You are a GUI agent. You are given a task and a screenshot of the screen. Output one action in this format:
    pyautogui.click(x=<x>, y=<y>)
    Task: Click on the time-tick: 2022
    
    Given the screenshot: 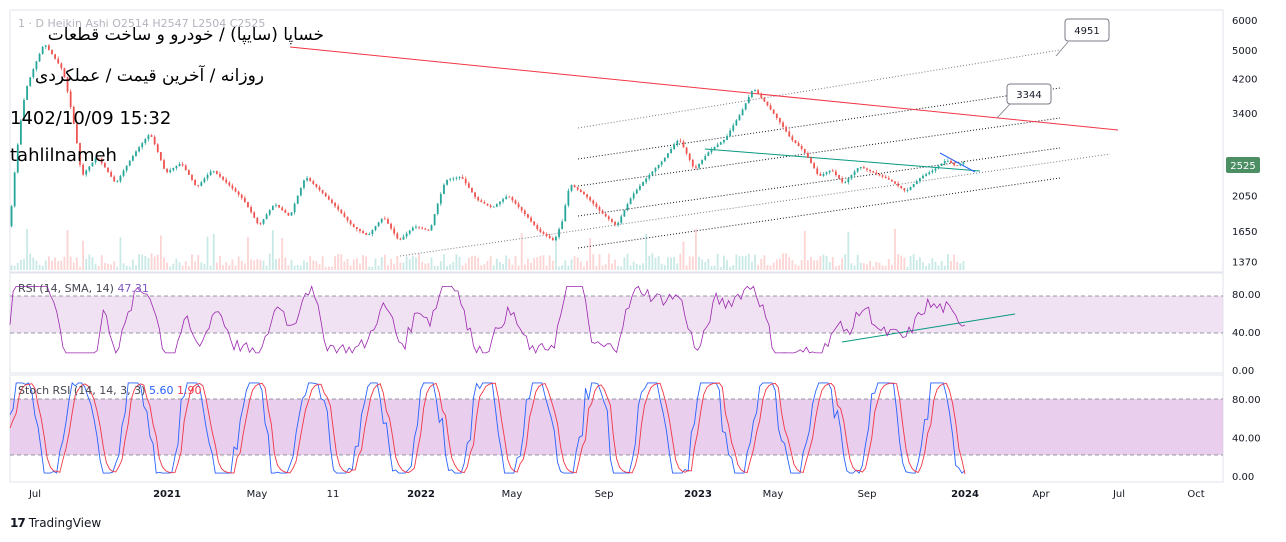 What is the action you would take?
    pyautogui.click(x=421, y=494)
    